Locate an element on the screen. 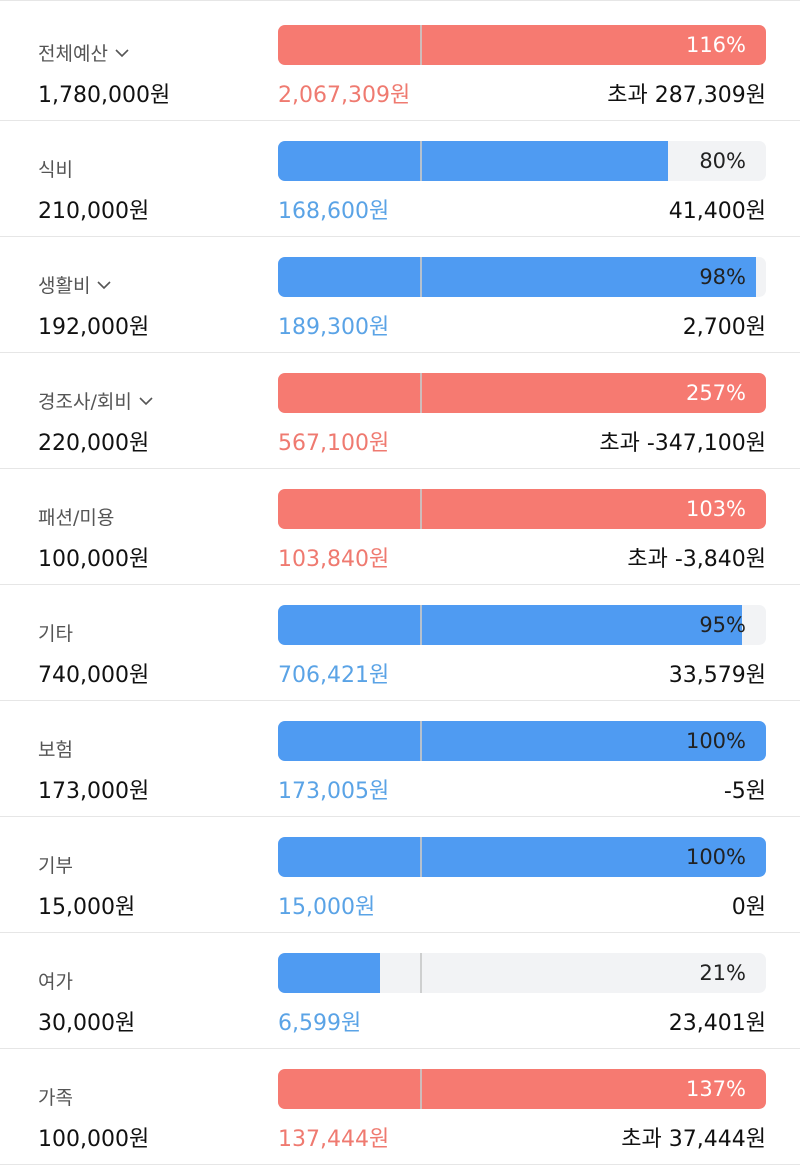 The height and width of the screenshot is (1170, 800). progress-track: 116% is located at coordinates (522, 45).